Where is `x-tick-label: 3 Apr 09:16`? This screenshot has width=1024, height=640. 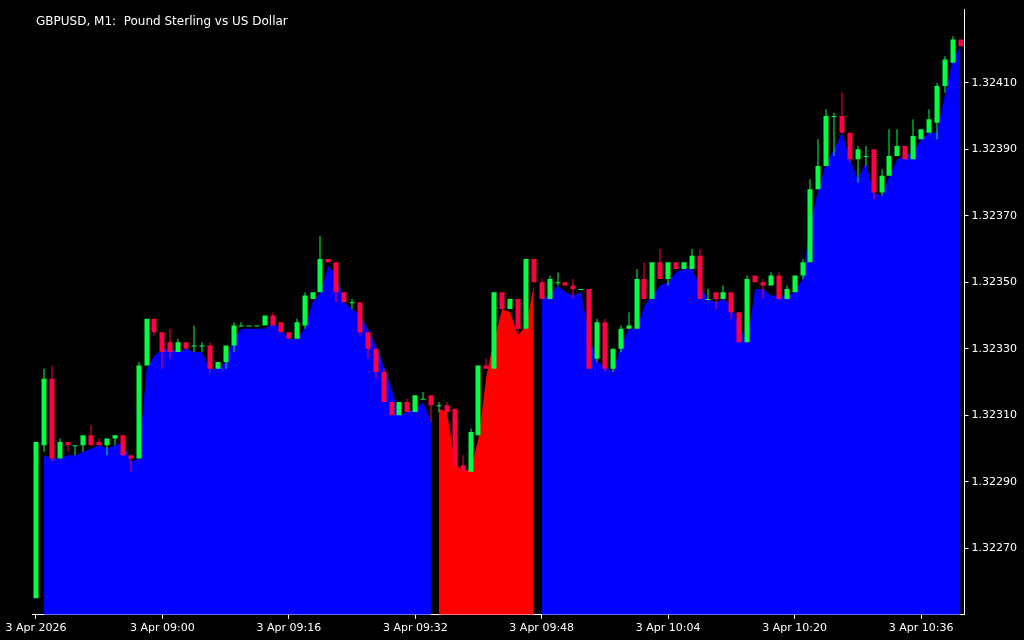
x-tick-label: 3 Apr 09:16 is located at coordinates (289, 628).